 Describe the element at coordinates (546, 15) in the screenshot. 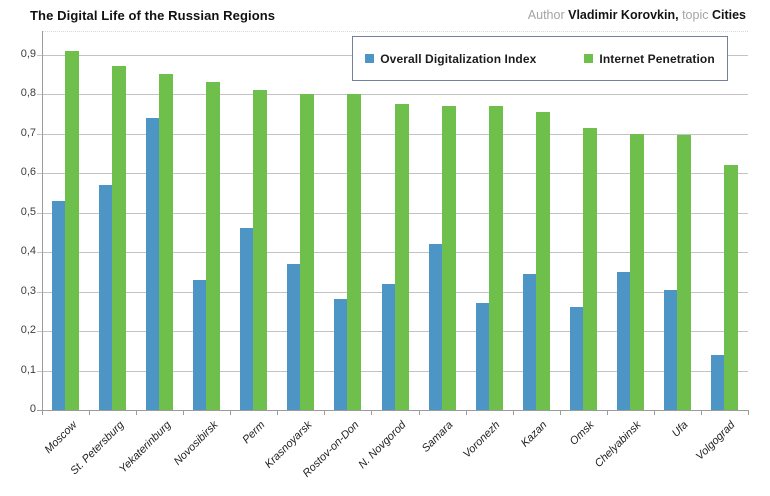

I see `author-label: Author` at that location.